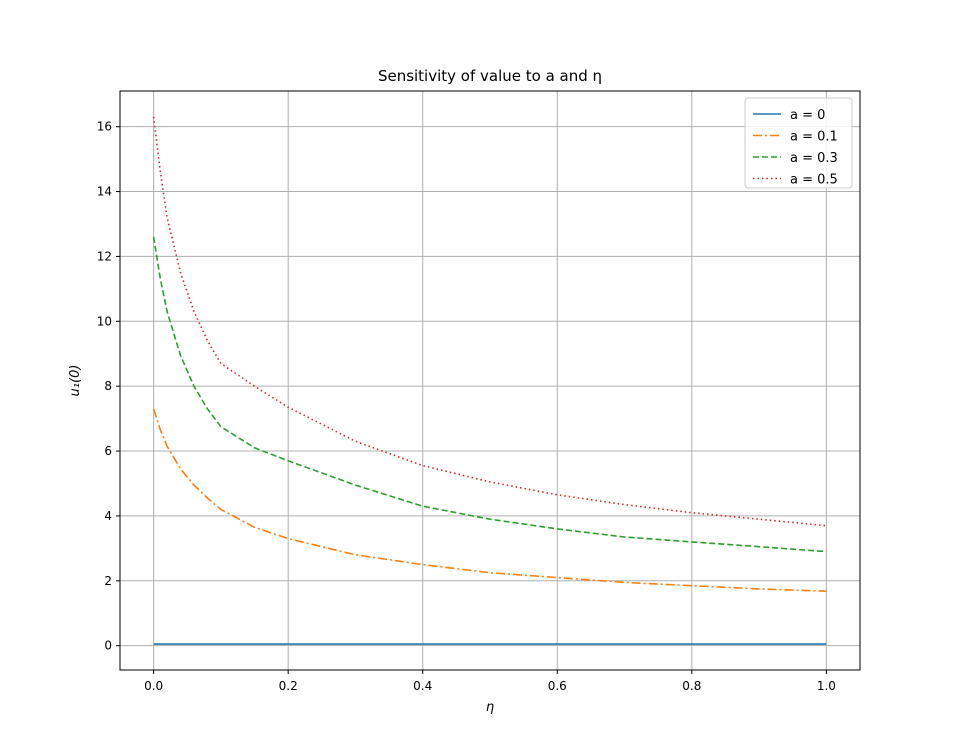 The height and width of the screenshot is (753, 956). Describe the element at coordinates (814, 180) in the screenshot. I see `legend-label-3: a = 0.5` at that location.